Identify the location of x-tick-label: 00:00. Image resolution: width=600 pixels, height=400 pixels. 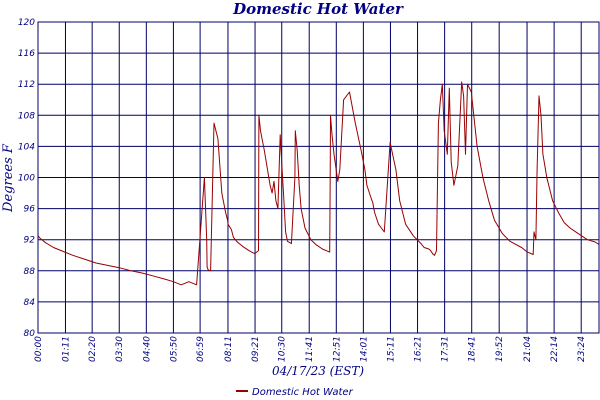
(39, 349).